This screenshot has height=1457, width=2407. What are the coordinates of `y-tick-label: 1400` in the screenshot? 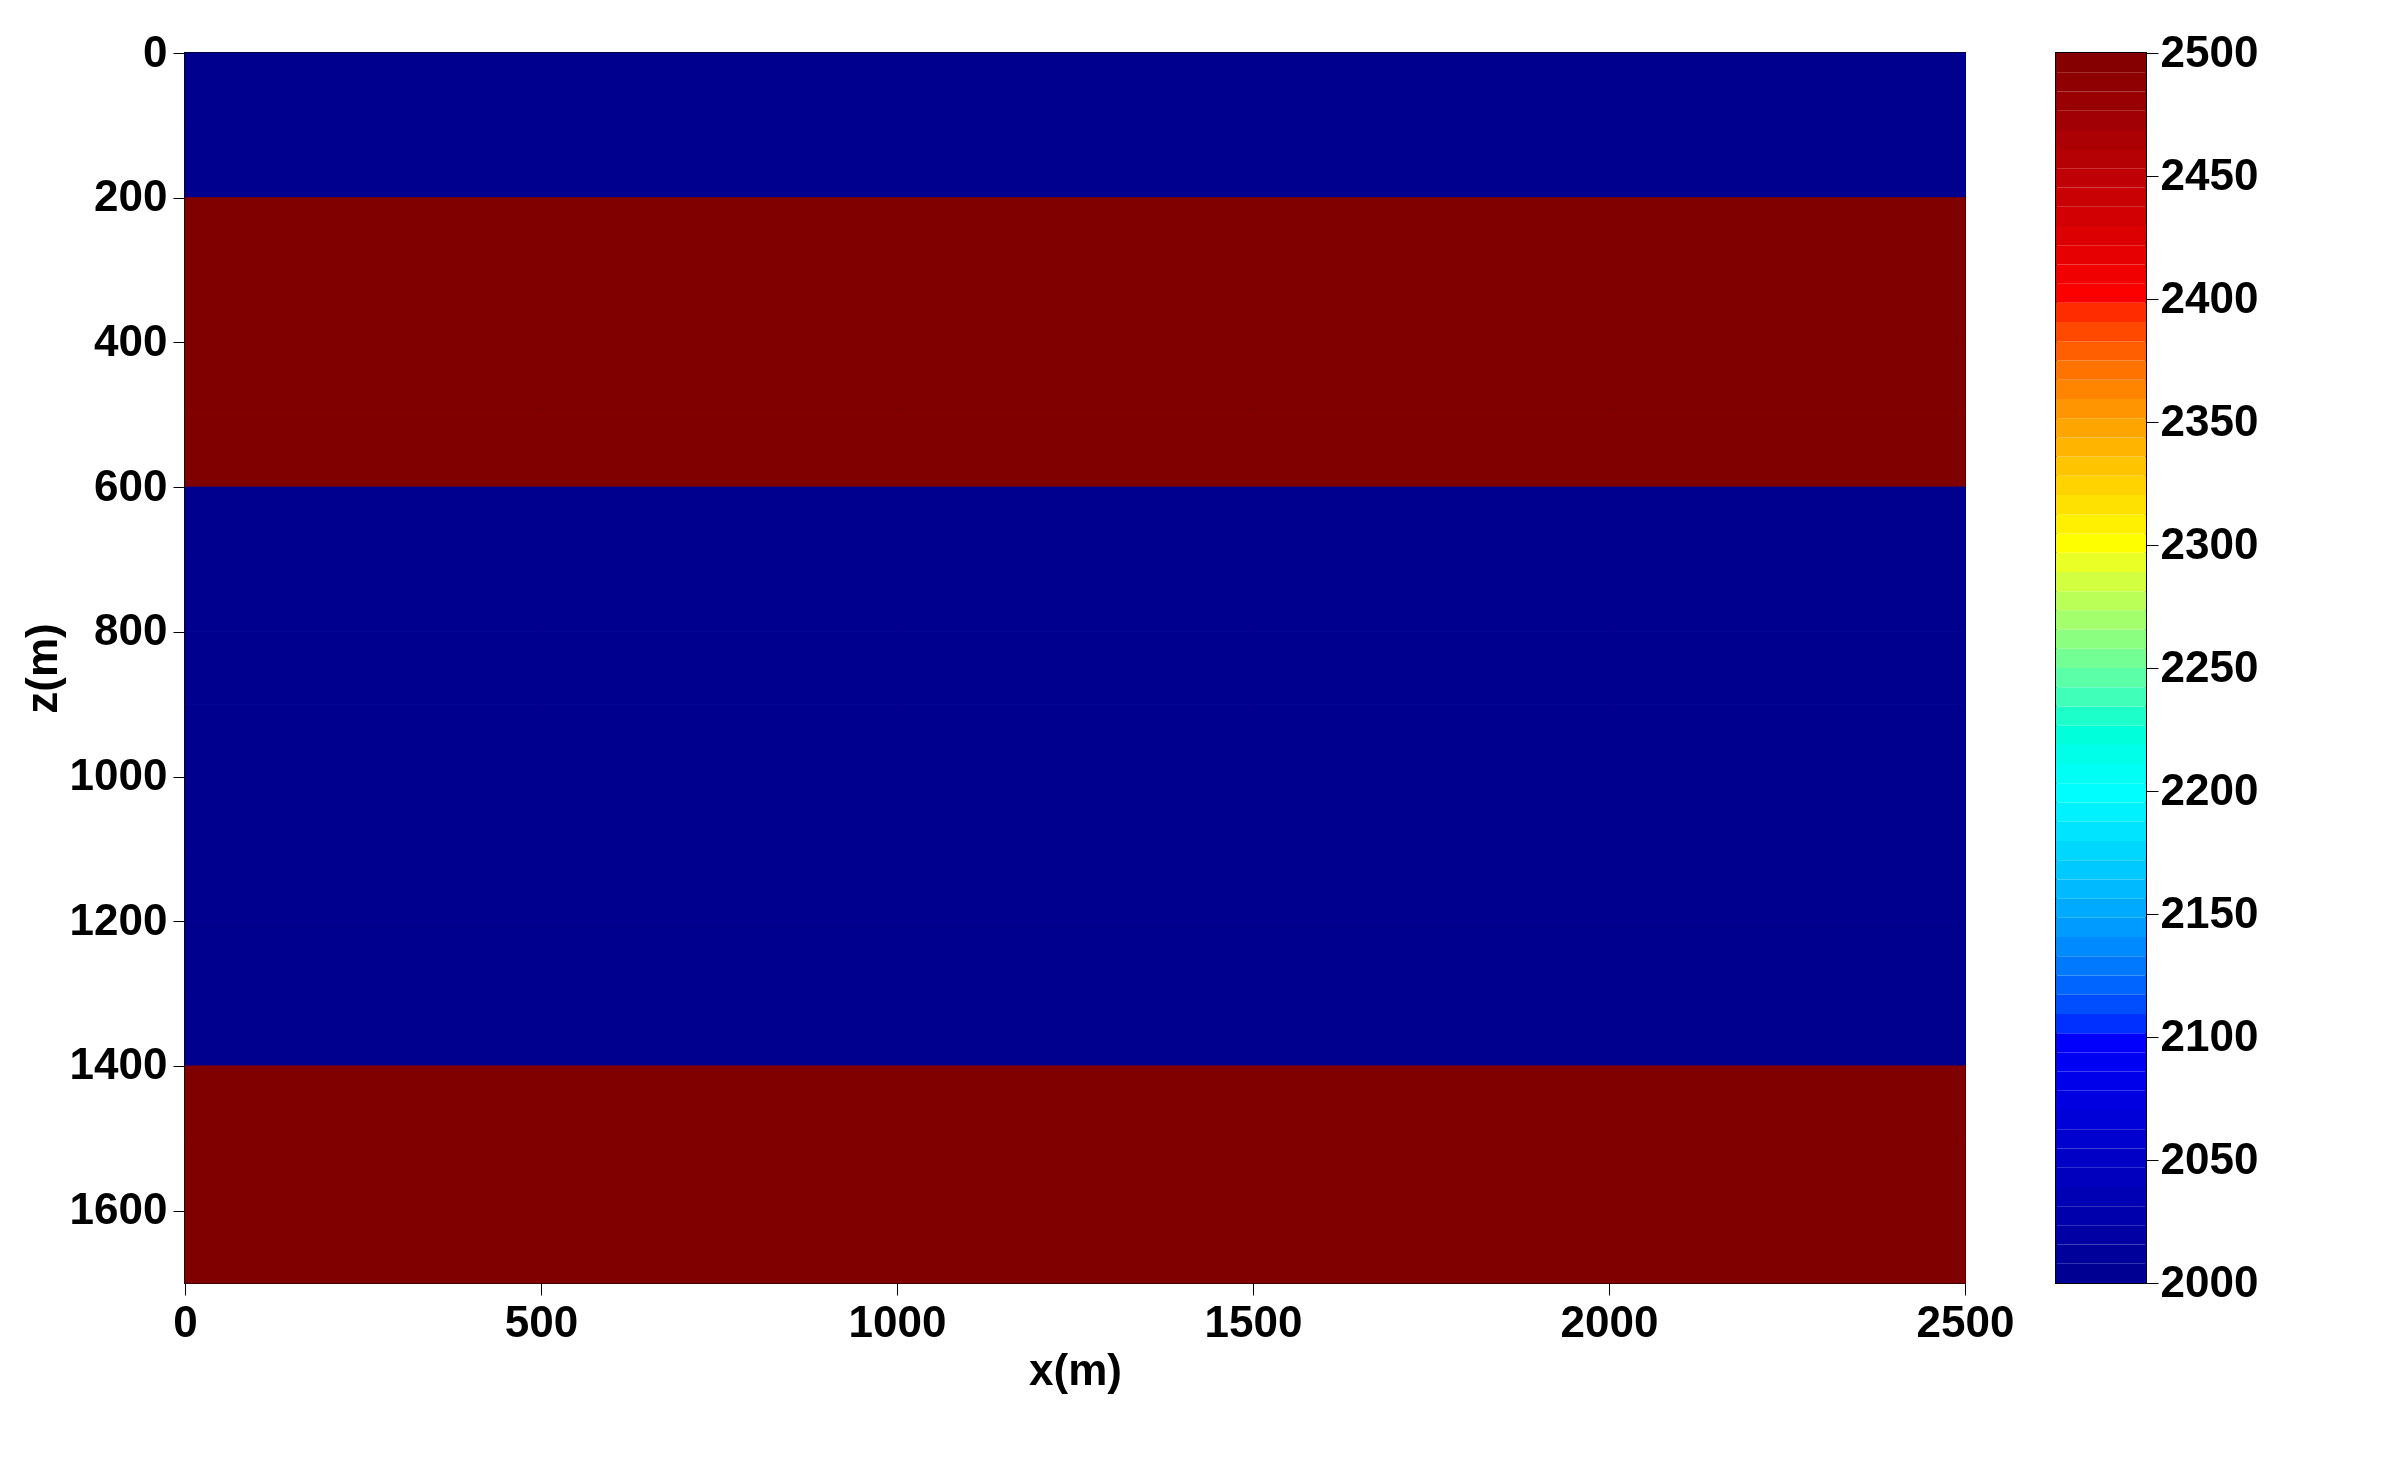 It's located at (118, 1064).